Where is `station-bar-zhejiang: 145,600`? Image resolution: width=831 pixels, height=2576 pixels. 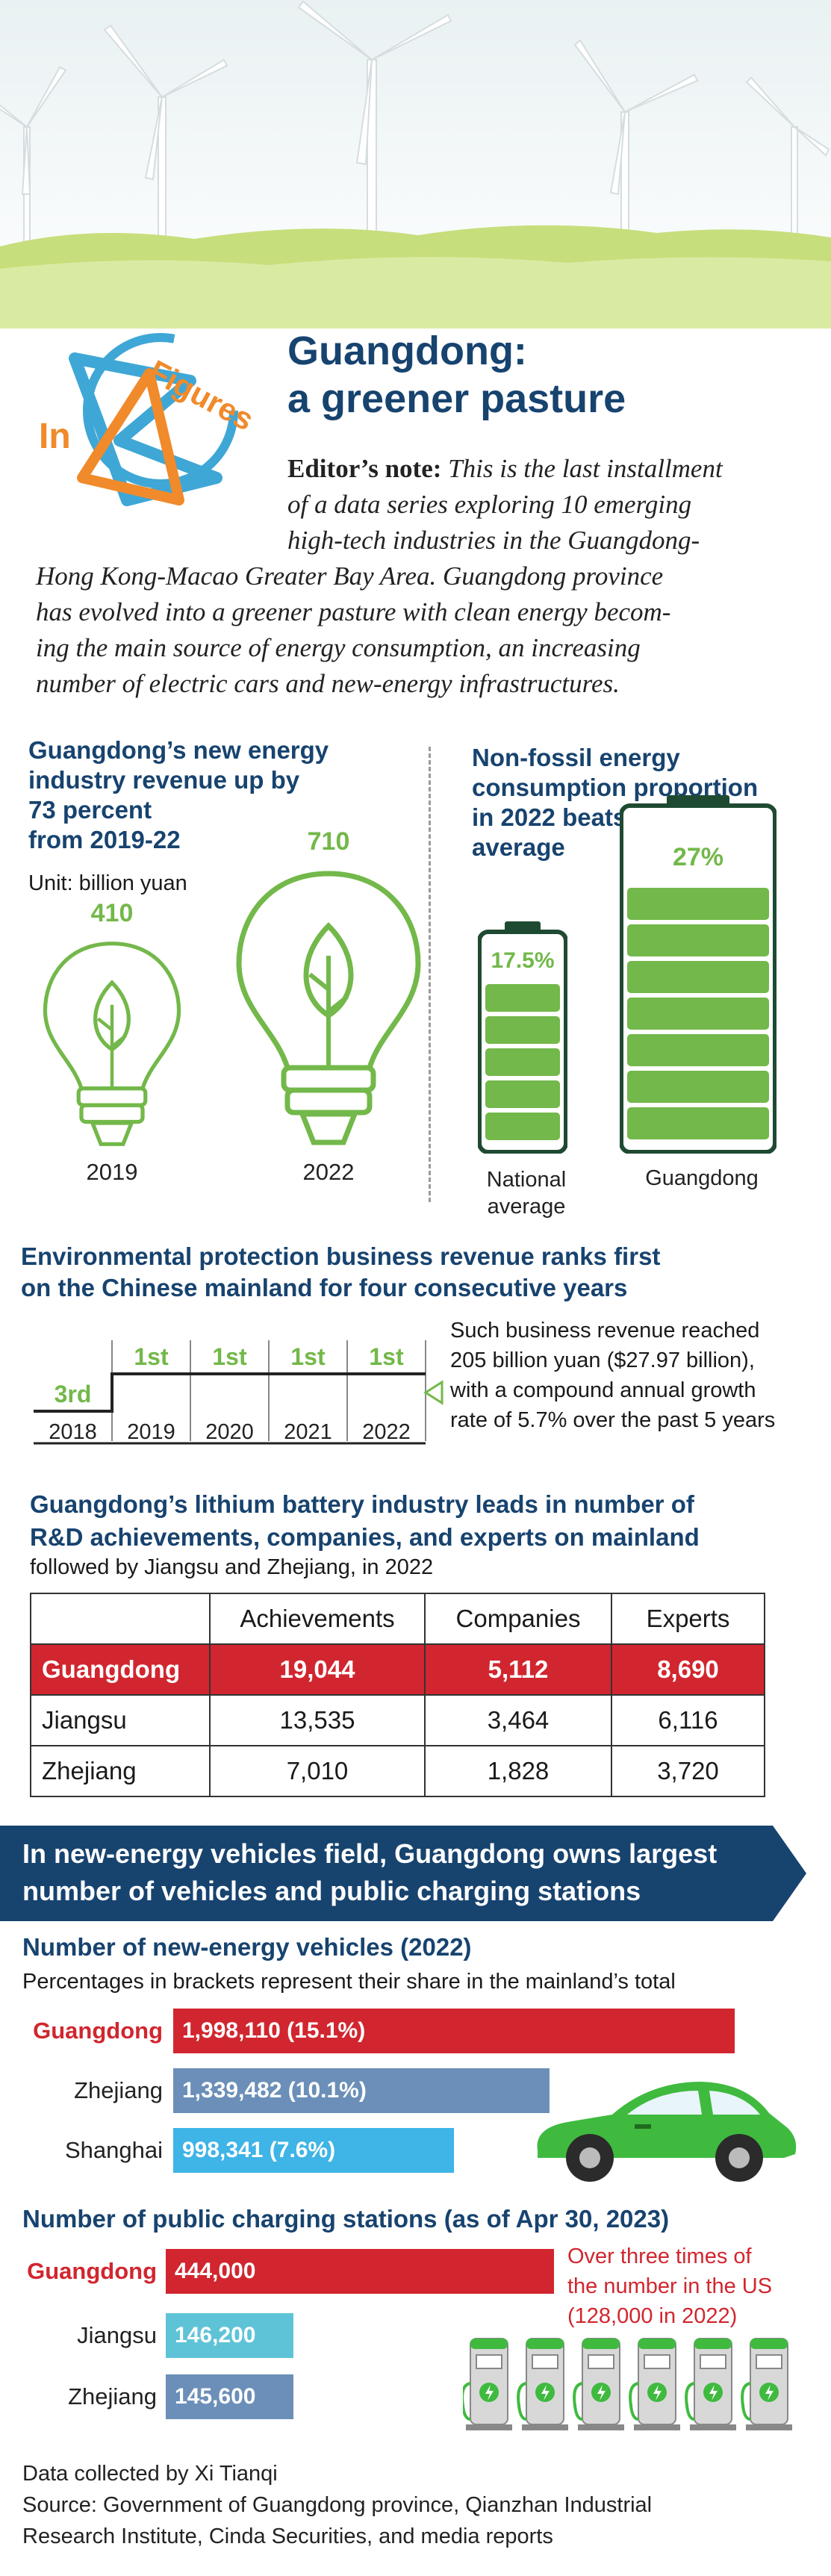 station-bar-zhejiang: 145,600 is located at coordinates (230, 2396).